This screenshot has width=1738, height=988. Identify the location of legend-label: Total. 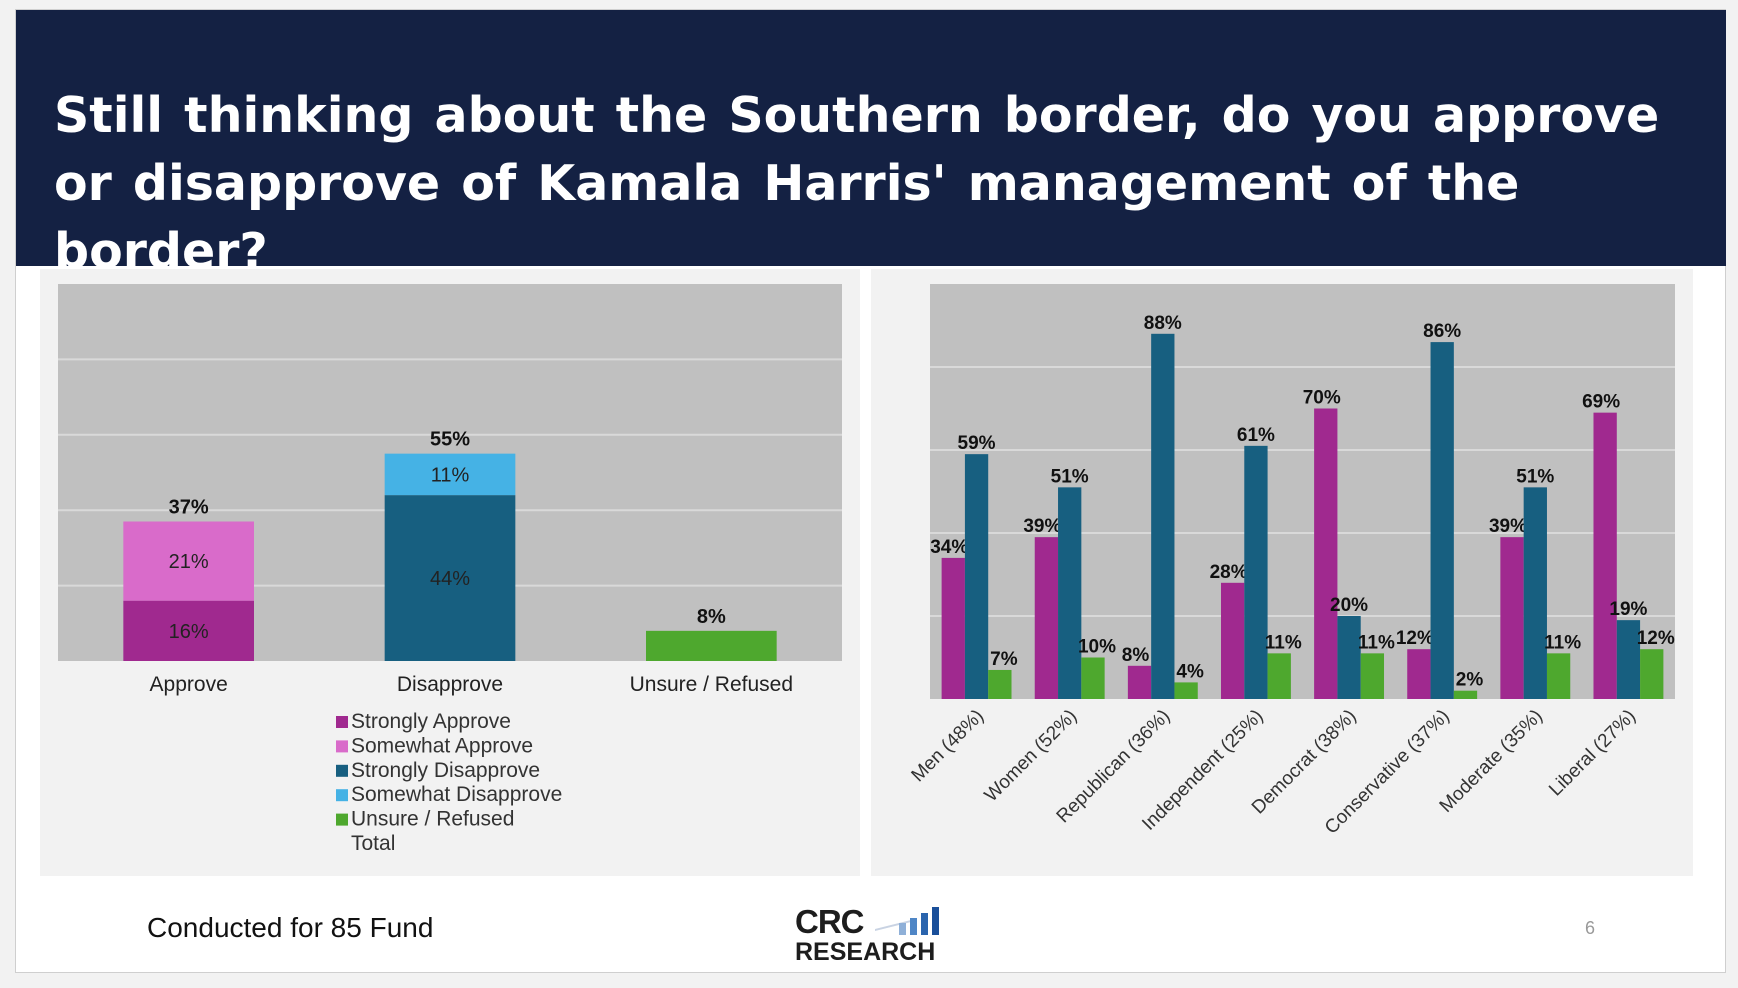
(373, 843).